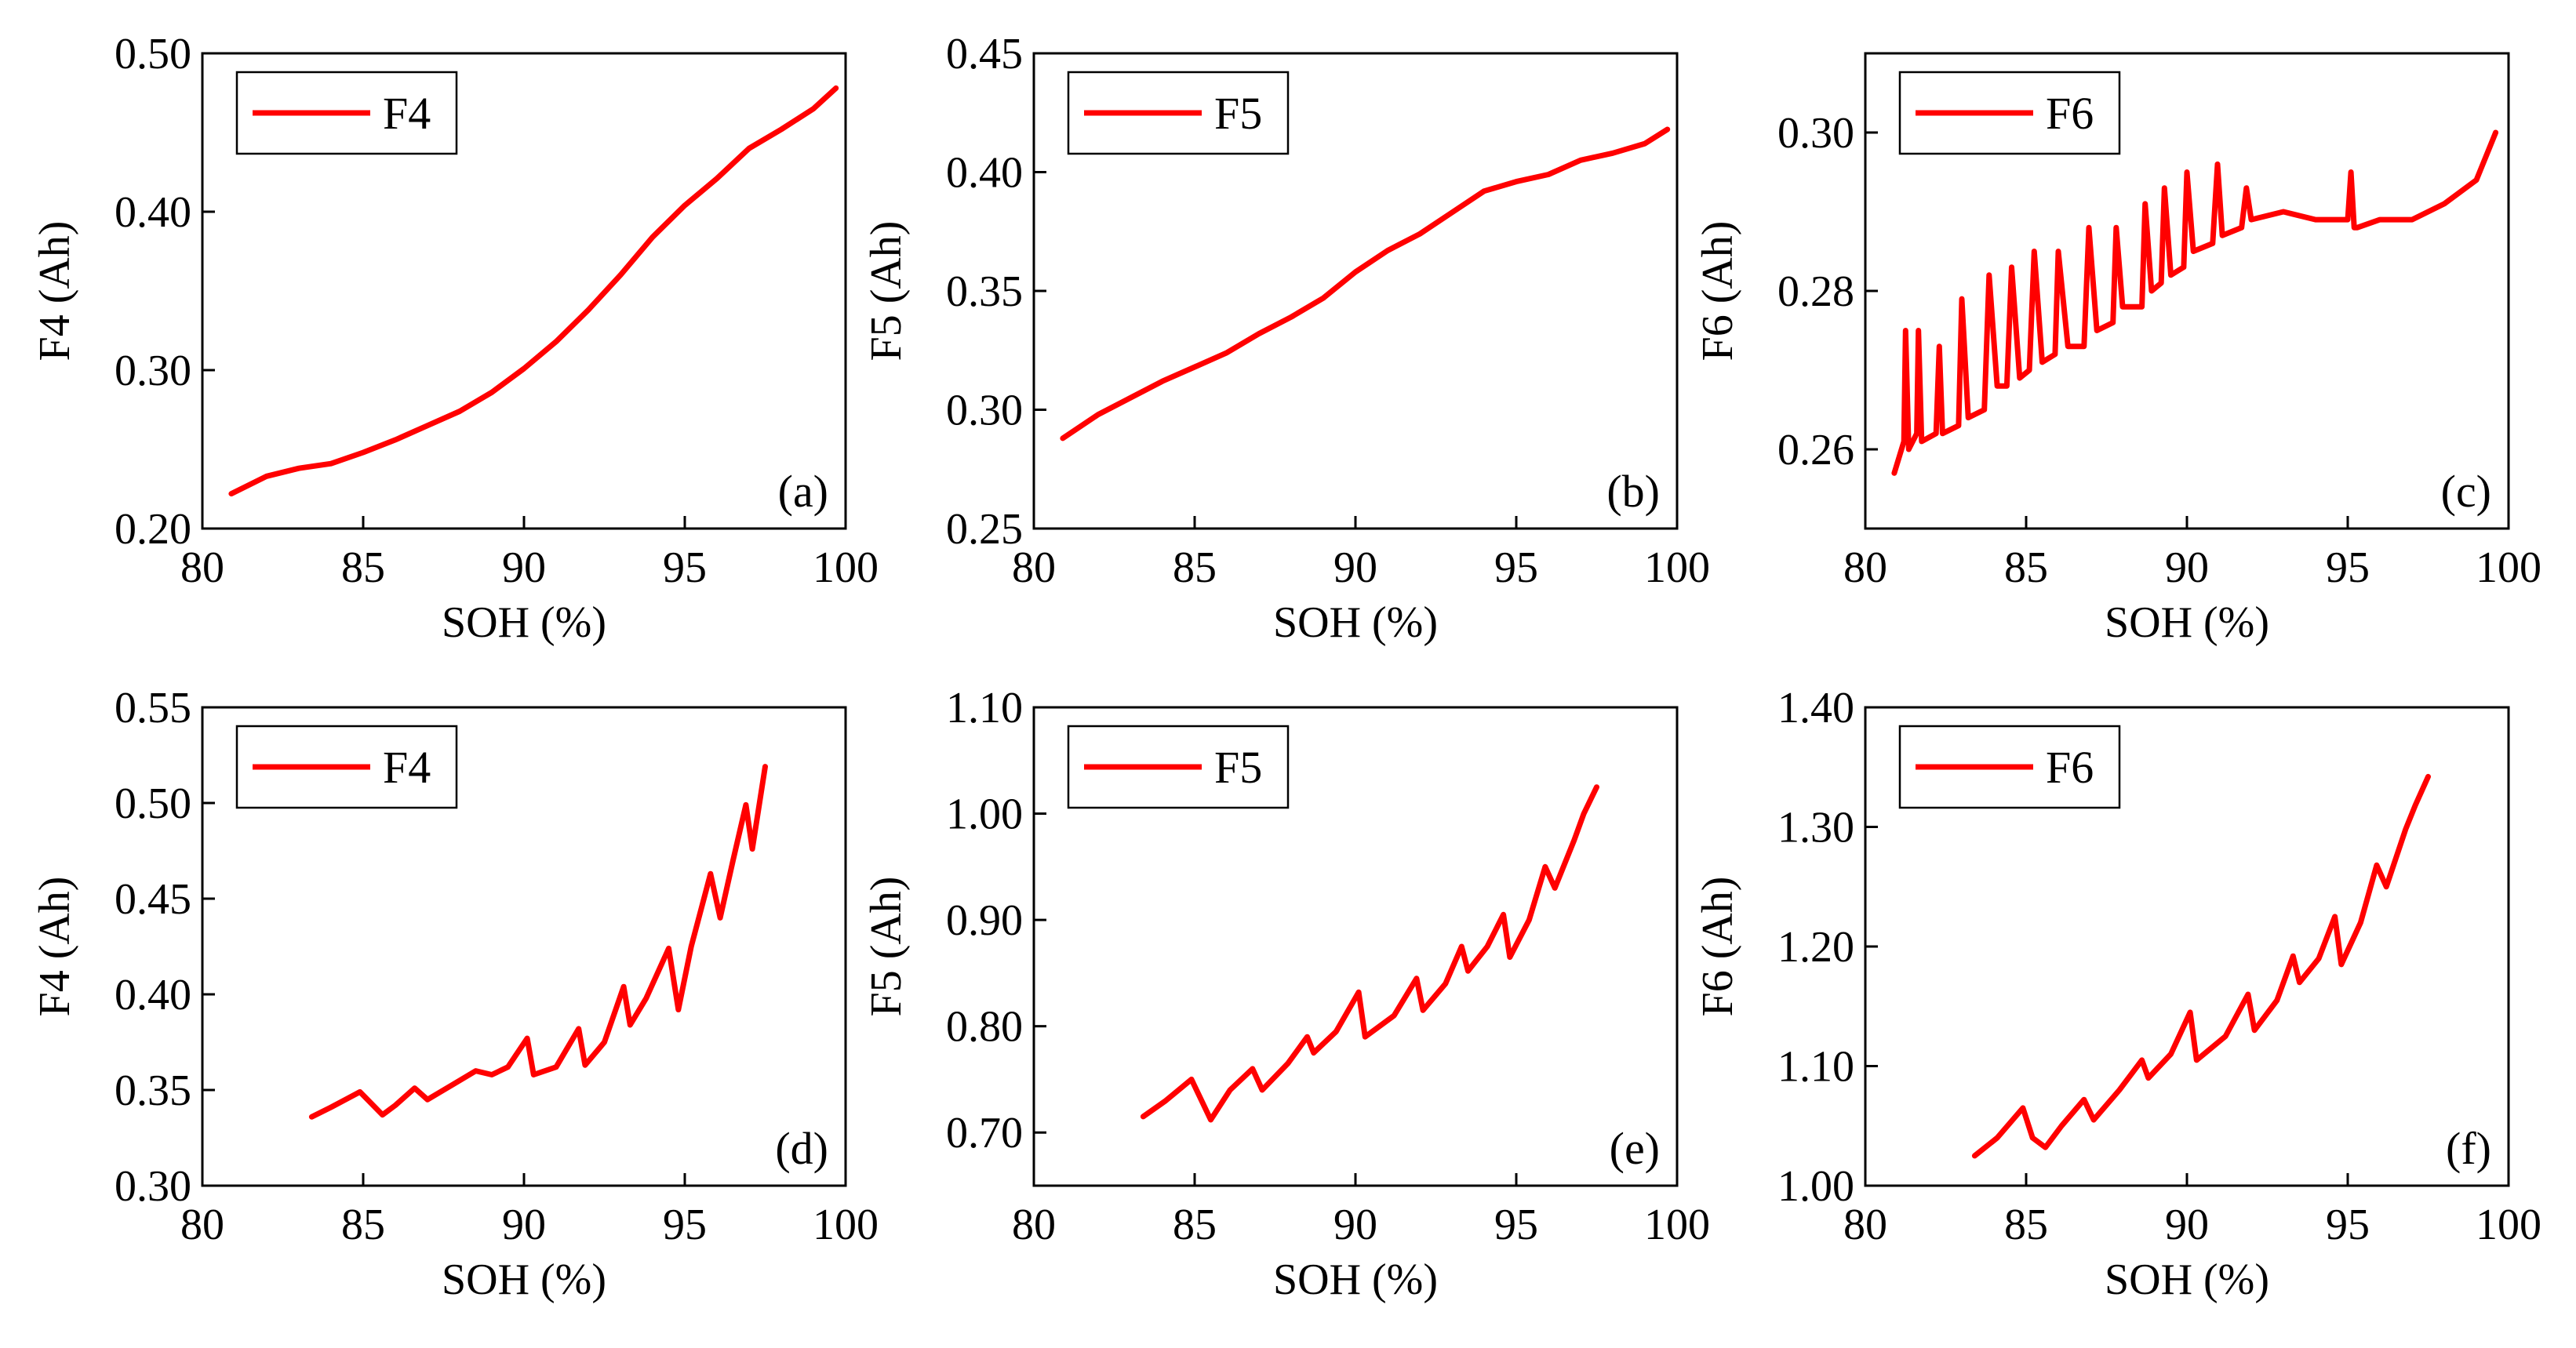  I want to click on y-tick-label: 0.55, so click(153, 708).